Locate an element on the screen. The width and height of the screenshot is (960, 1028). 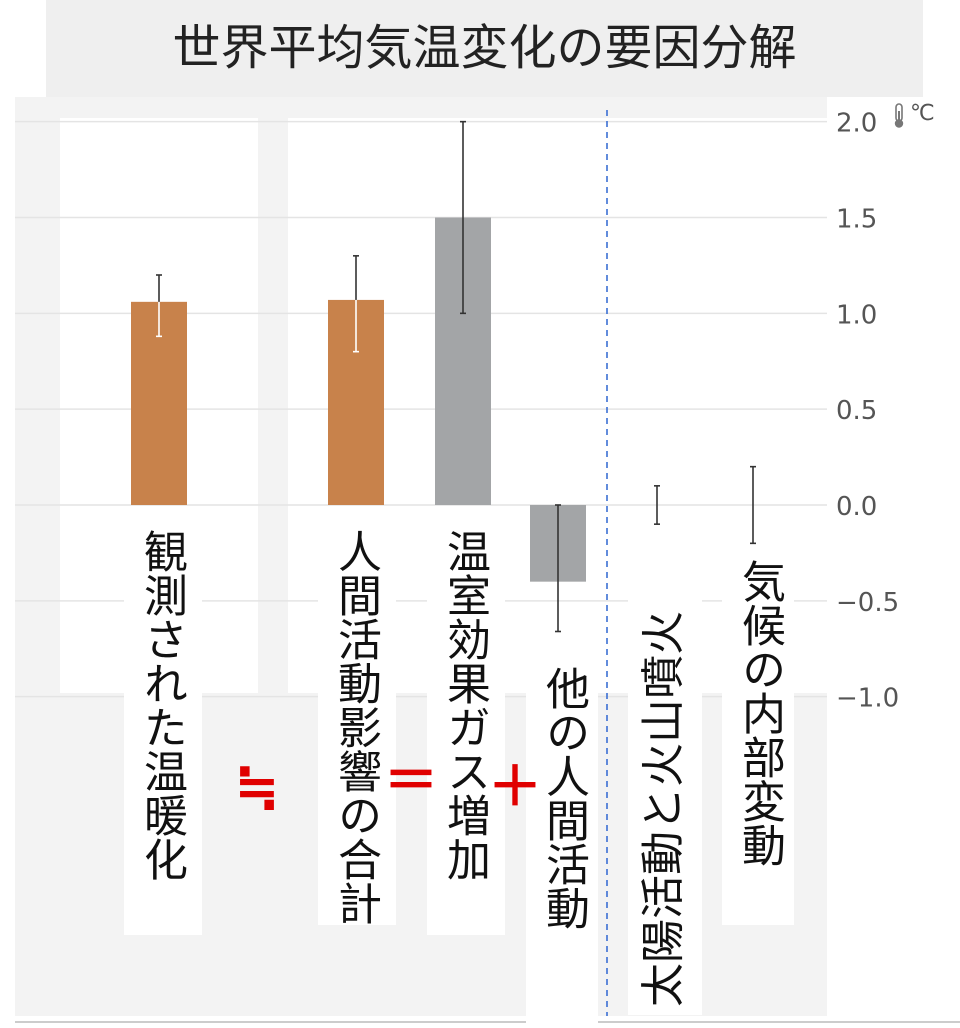
category-label: 人間活動影響の合計 is located at coordinates (355, 727).